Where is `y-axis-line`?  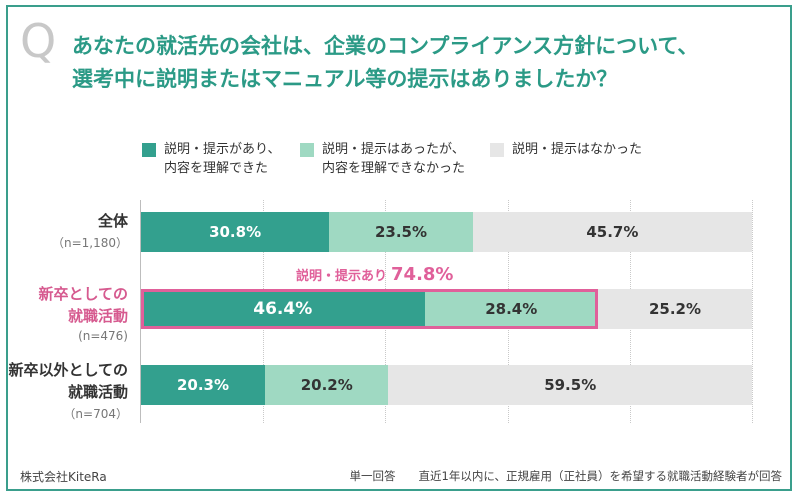 y-axis-line is located at coordinates (140, 311).